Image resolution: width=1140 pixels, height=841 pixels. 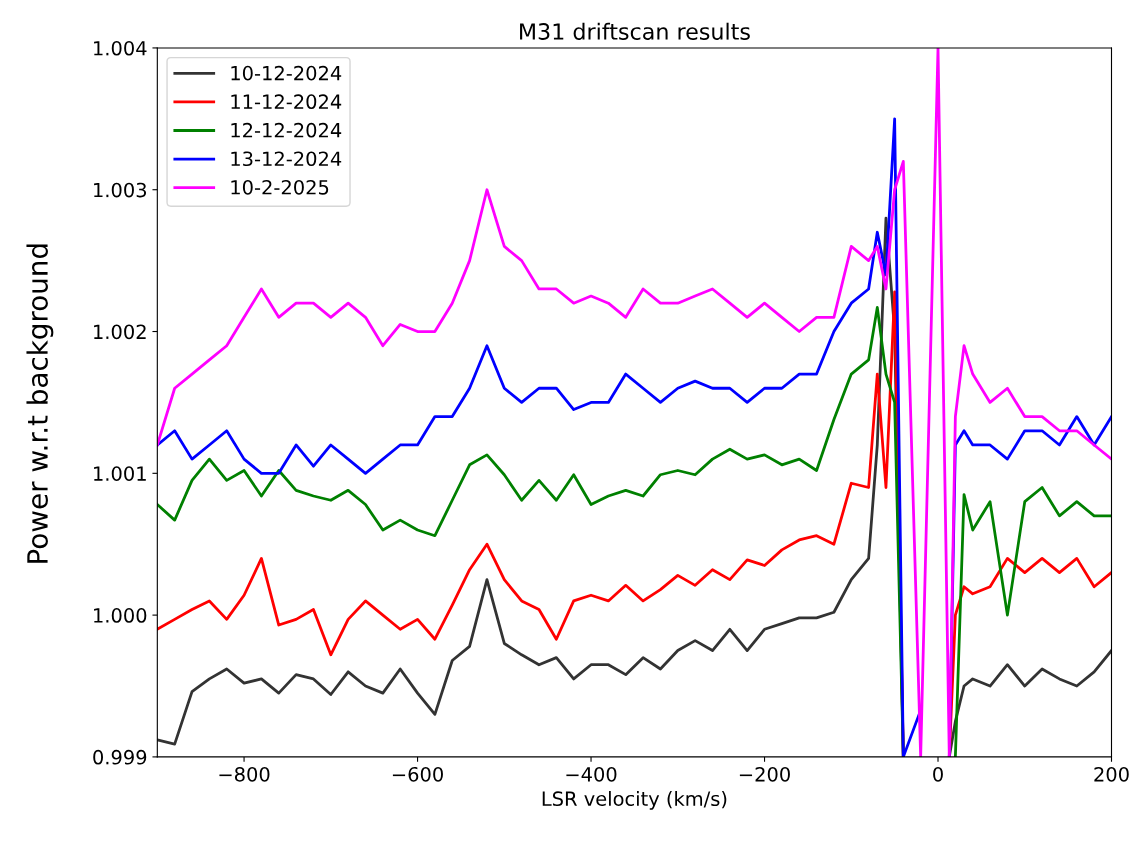 I want to click on x-tick-label: 200, so click(x=1111, y=774).